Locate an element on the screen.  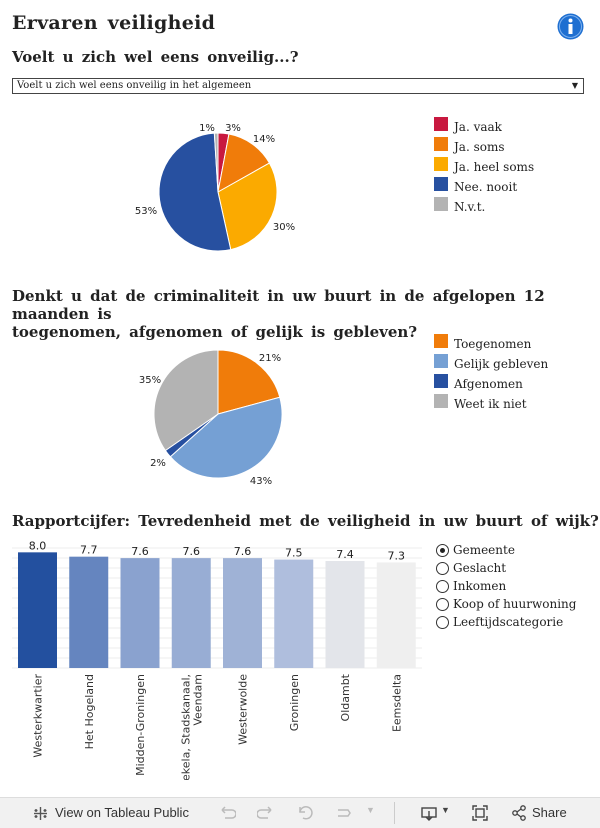
criminaliteit-slice-toegenomen is located at coordinates (249, 382).